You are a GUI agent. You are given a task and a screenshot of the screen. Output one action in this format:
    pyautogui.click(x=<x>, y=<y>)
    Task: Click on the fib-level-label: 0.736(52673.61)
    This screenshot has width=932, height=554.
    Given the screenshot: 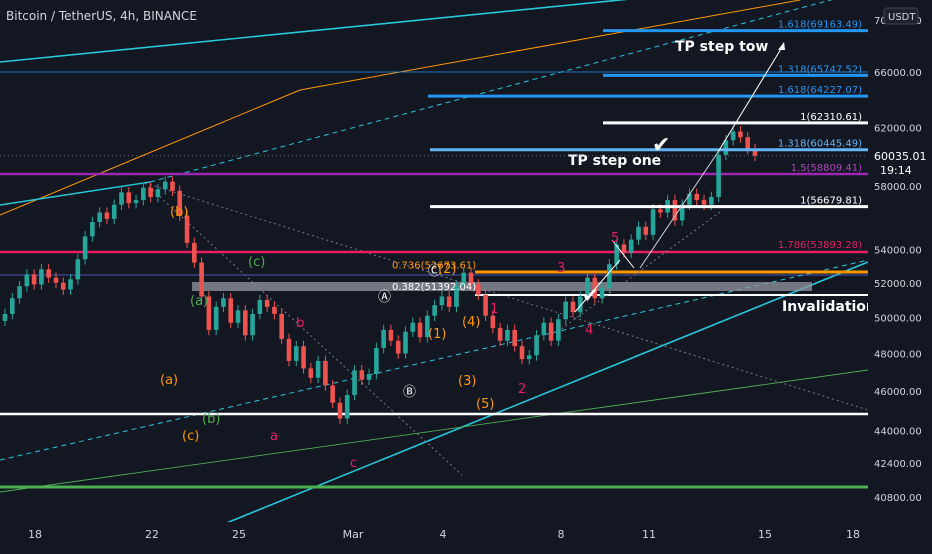 What is the action you would take?
    pyautogui.click(x=434, y=265)
    